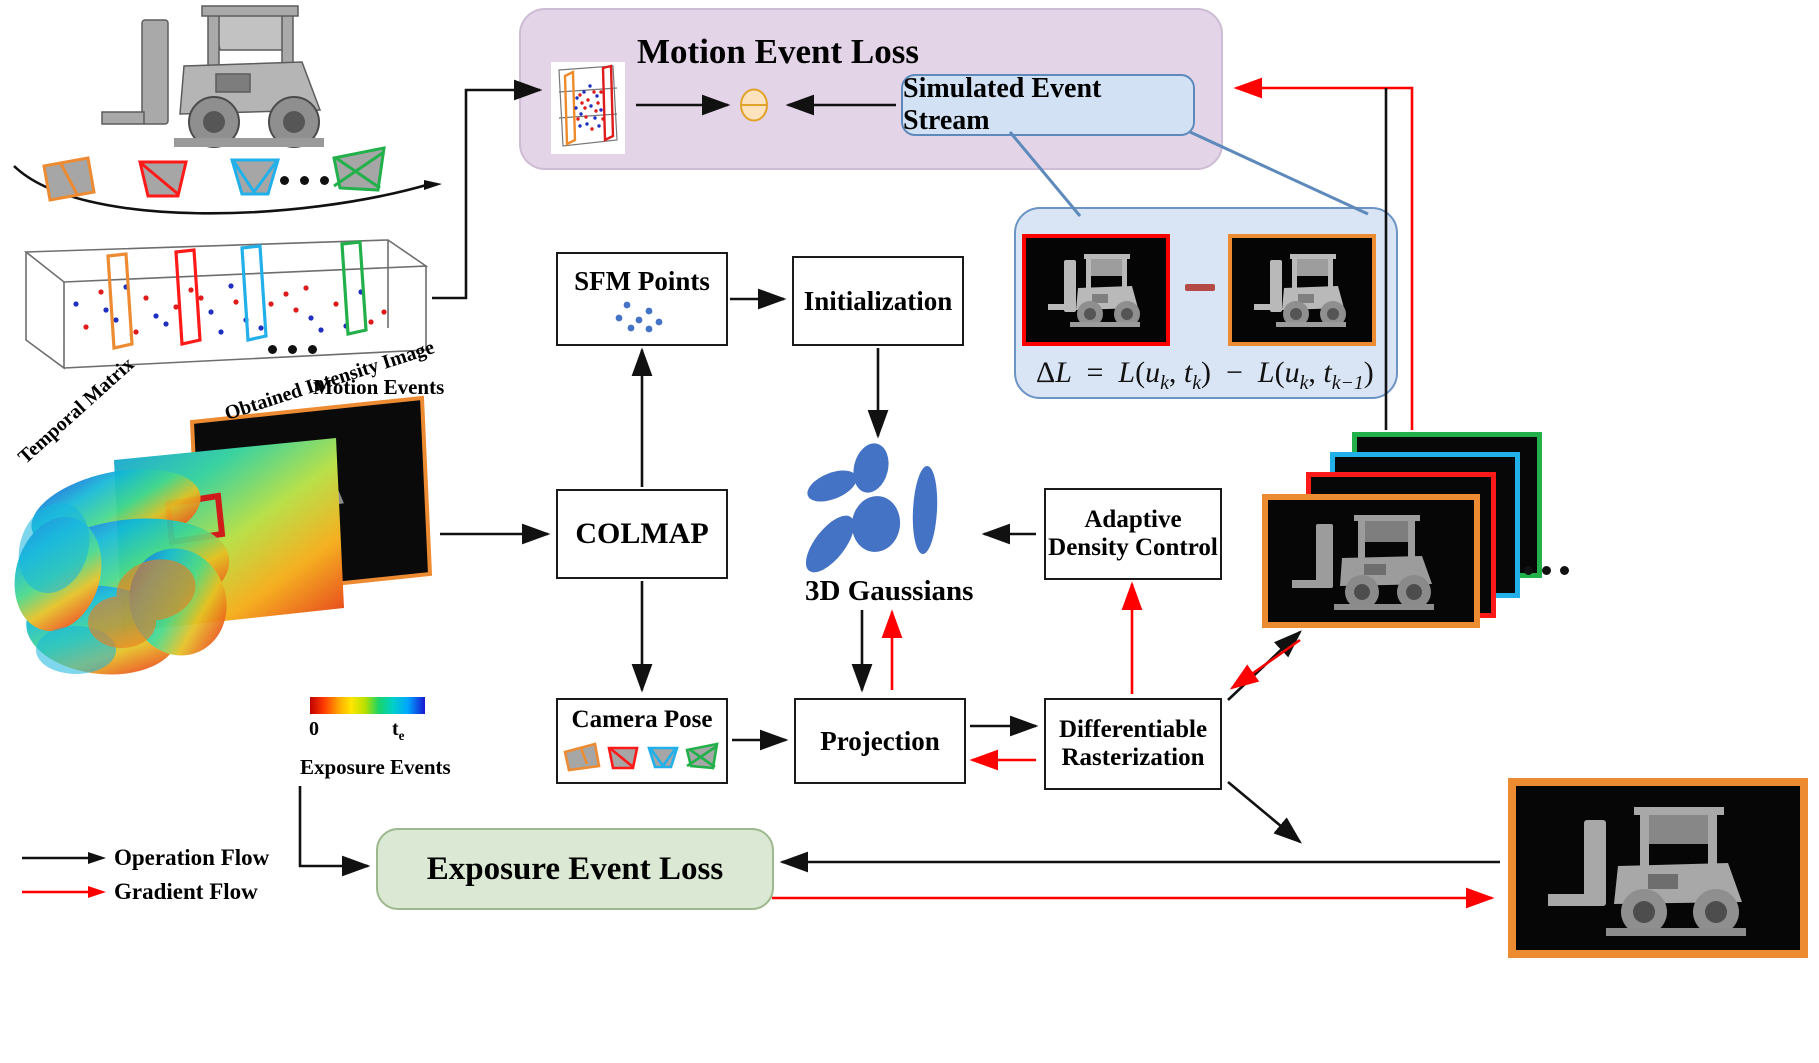  Describe the element at coordinates (575, 869) in the screenshot. I see `exposure-event-loss-panel: Exposure Event Loss` at that location.